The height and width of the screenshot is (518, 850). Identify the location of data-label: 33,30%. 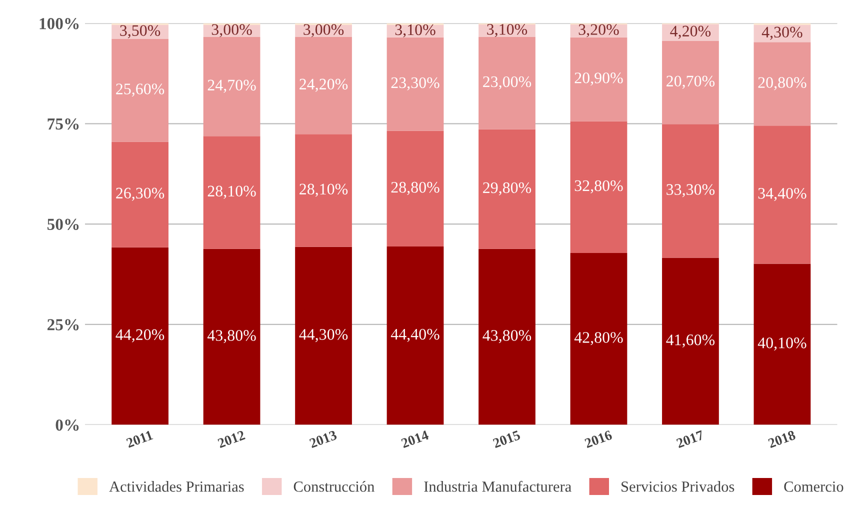
(690, 191).